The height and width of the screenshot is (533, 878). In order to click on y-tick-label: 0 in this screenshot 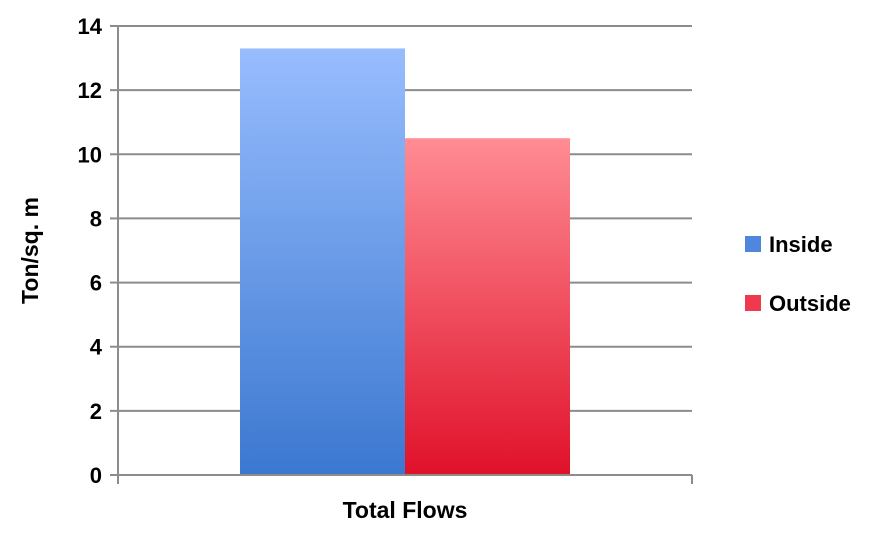, I will do `click(96, 475)`.